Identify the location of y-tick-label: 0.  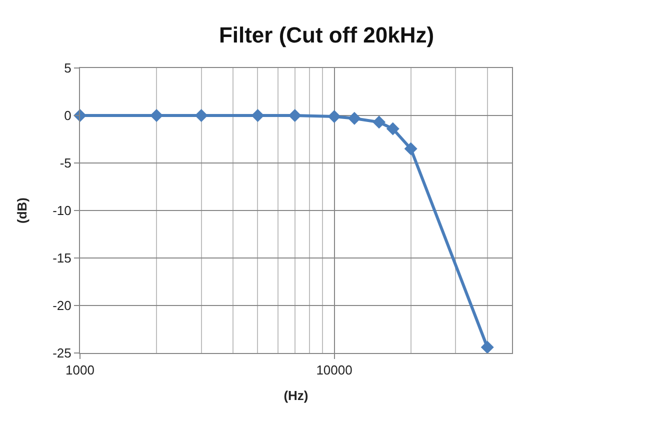
(68, 116).